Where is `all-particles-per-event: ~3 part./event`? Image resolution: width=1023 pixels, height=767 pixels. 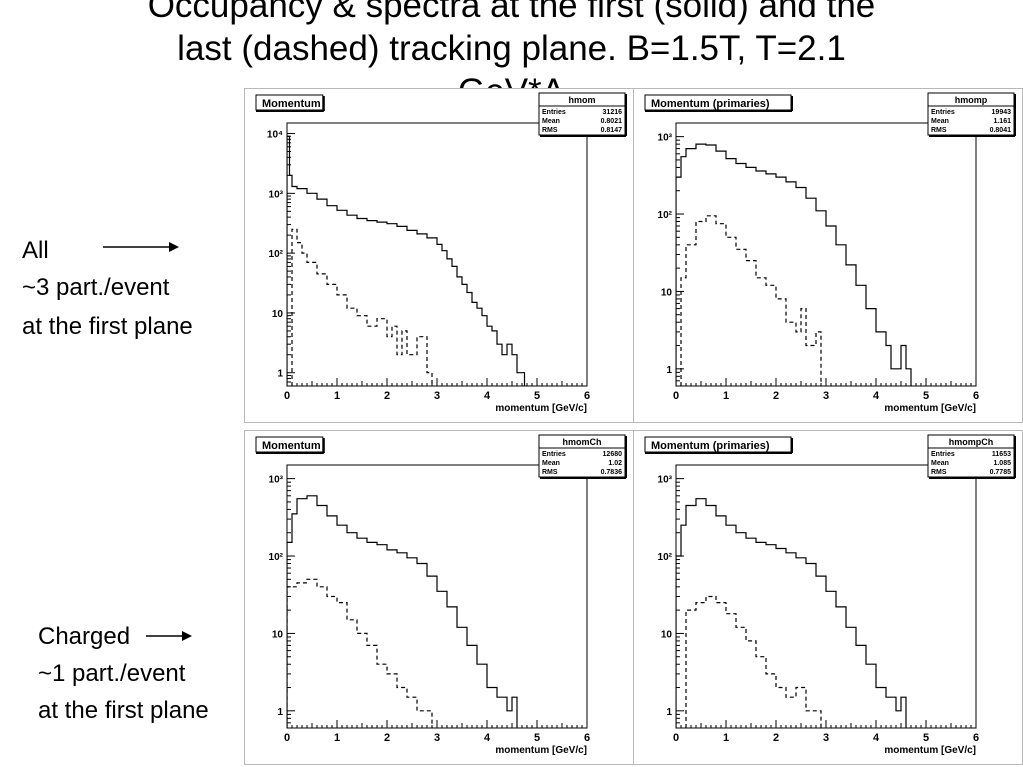
all-particles-per-event: ~3 part./event is located at coordinates (96, 287).